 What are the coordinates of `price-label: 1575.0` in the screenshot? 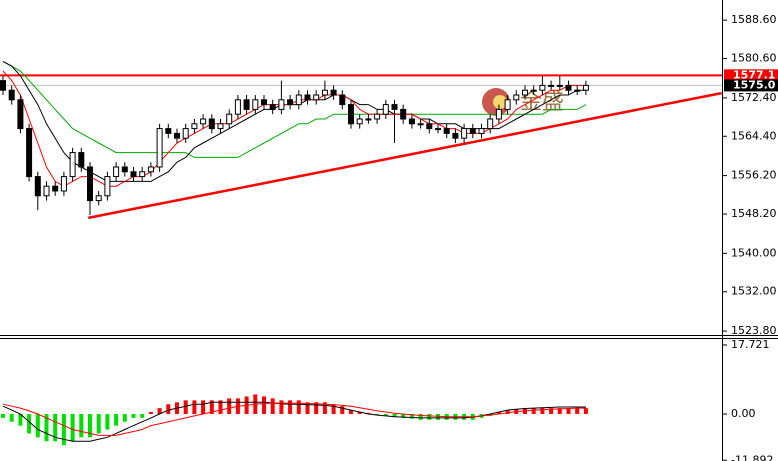 It's located at (754, 84).